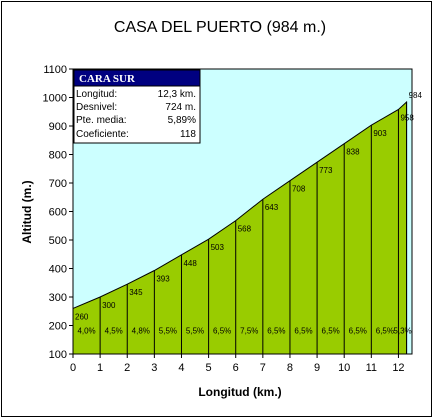 This screenshot has width=435, height=420. I want to click on x-tick-label: 5, so click(209, 368).